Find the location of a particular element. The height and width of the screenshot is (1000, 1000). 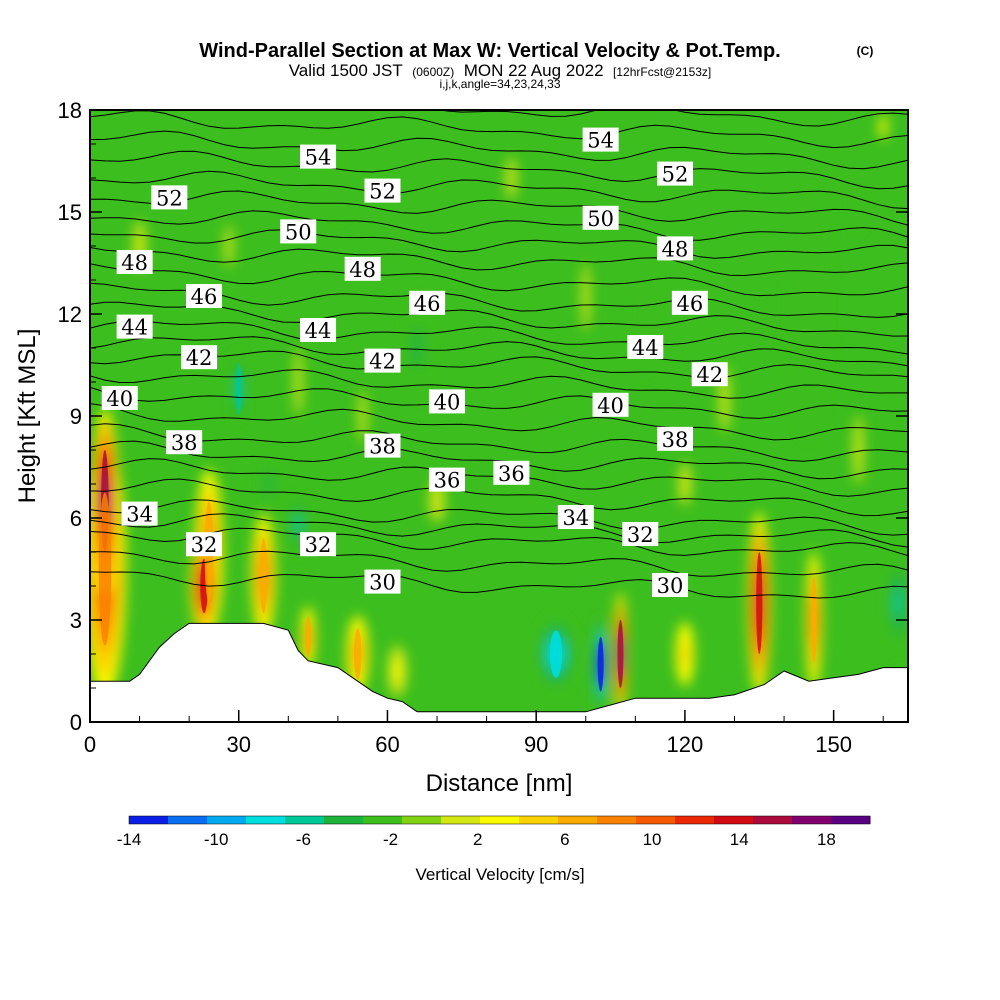

theta-label-50: 50 is located at coordinates (298, 231).